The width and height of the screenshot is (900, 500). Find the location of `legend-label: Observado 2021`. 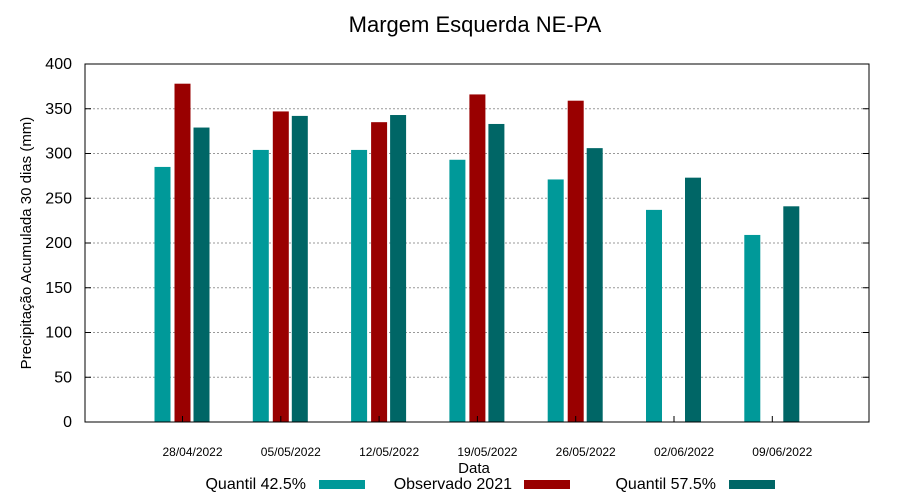

legend-label: Observado 2021 is located at coordinates (453, 484).